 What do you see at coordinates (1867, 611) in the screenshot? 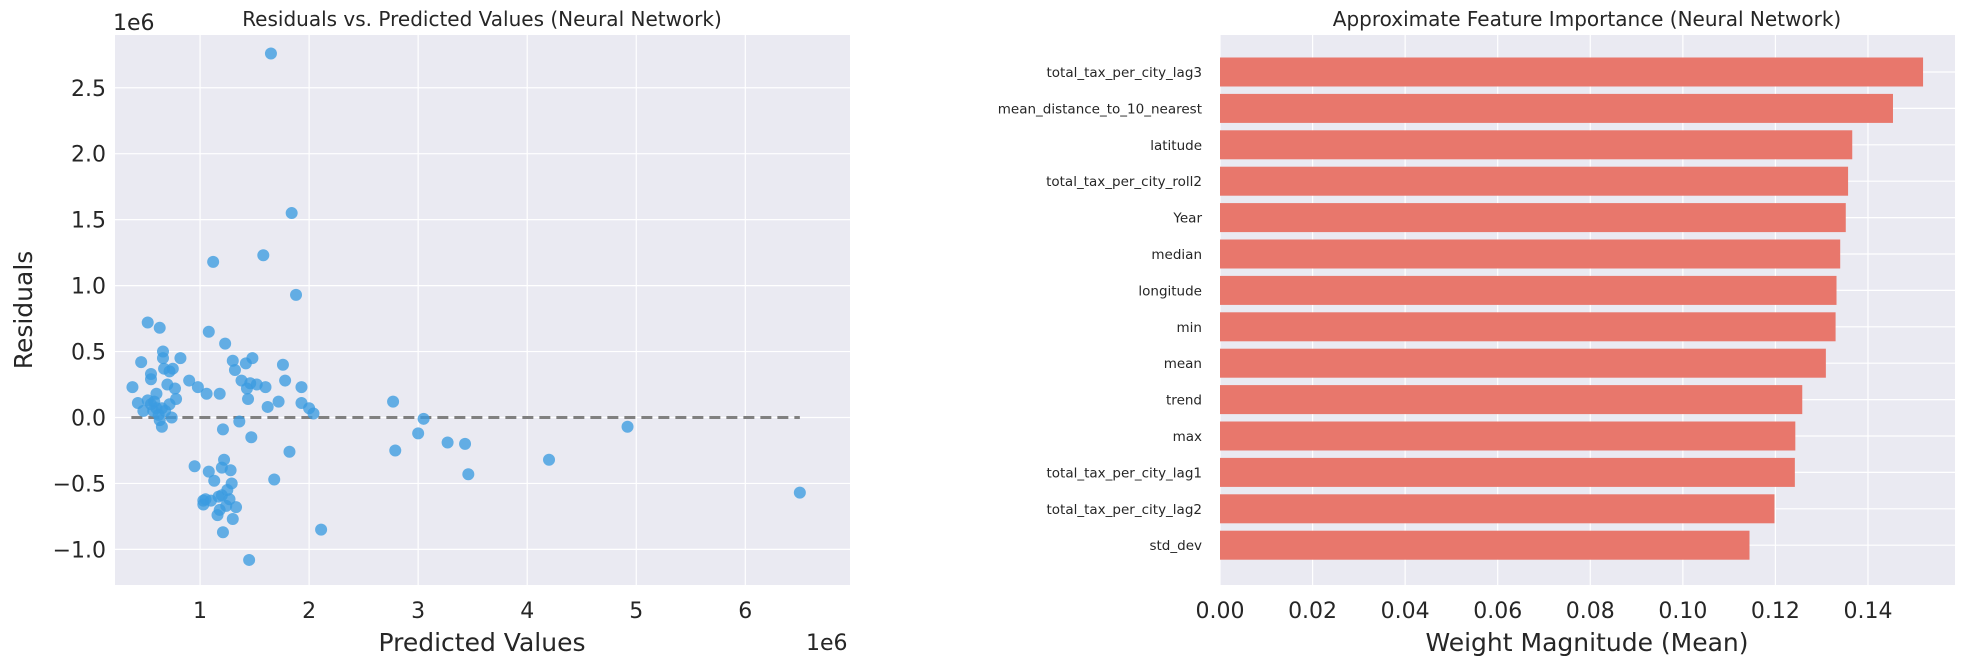
I see `bar-x-tick-label: 0.14` at bounding box center [1867, 611].